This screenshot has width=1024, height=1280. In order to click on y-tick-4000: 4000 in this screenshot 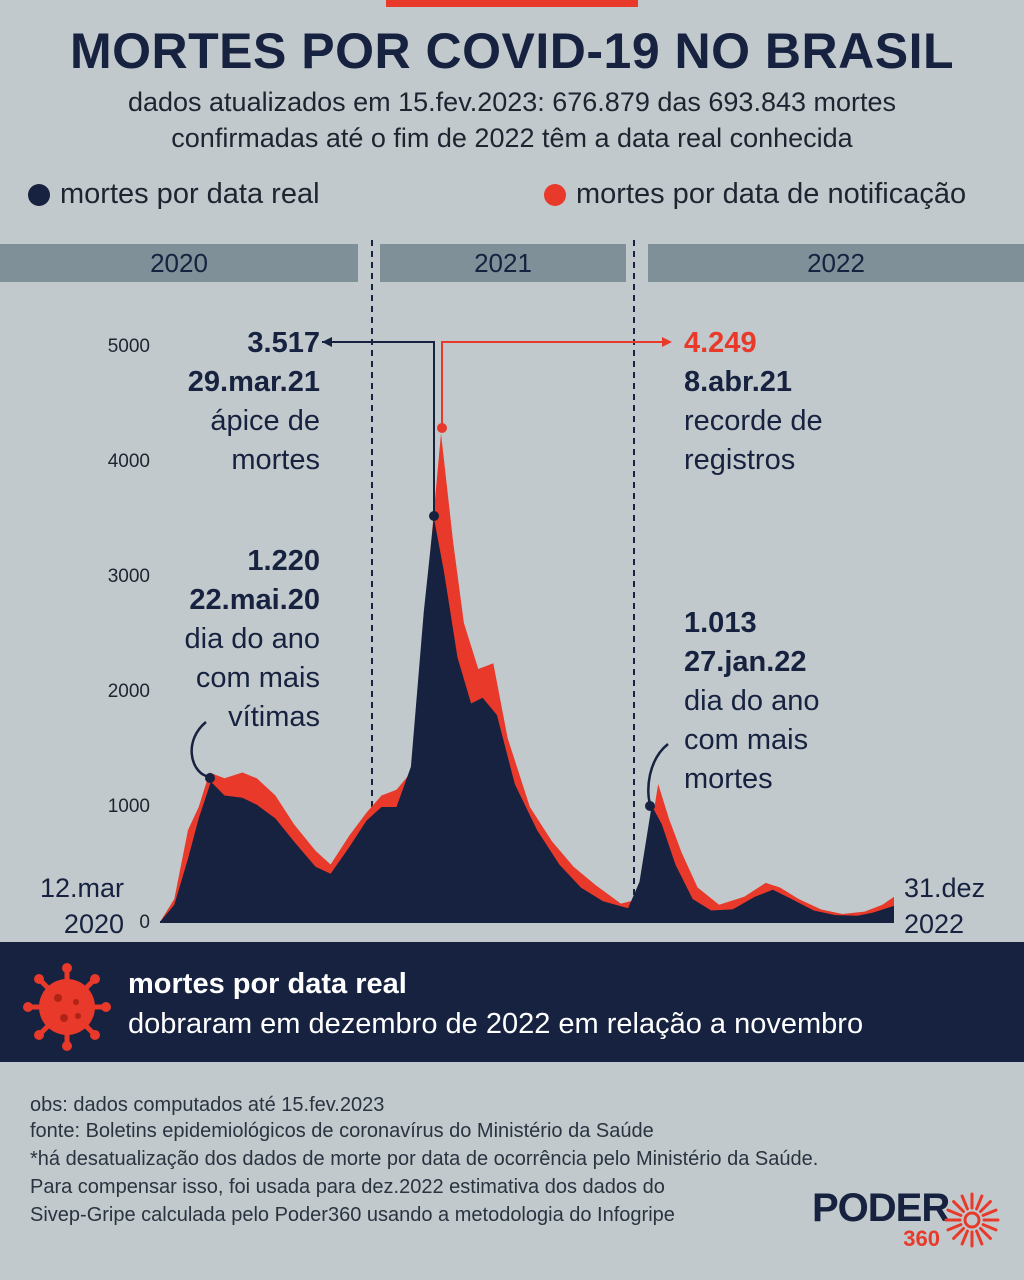, I will do `click(128, 461)`.